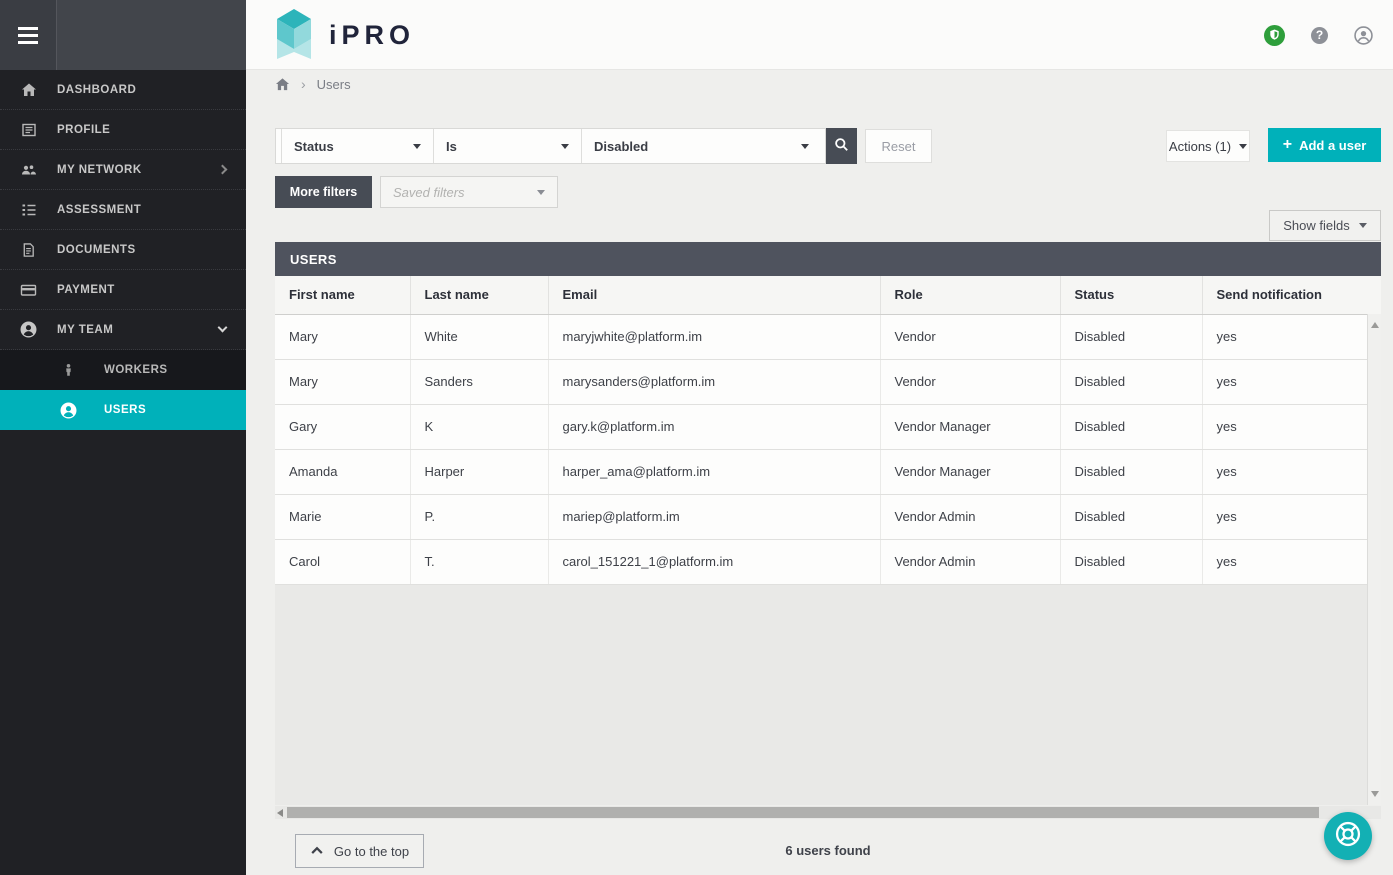  Describe the element at coordinates (819, 35) in the screenshot. I see `topbar: iPRO ?` at that location.